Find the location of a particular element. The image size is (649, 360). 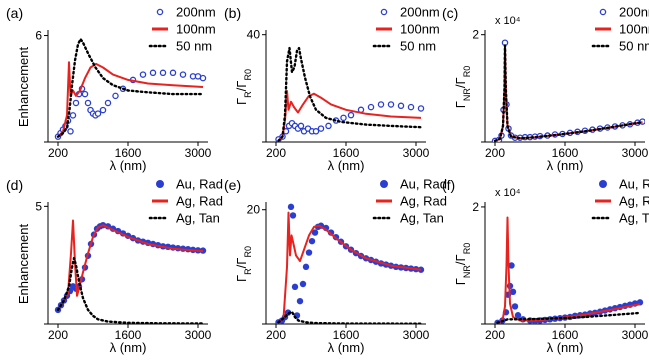

y-axis-label: Enhancement is located at coordinates (23, 264).